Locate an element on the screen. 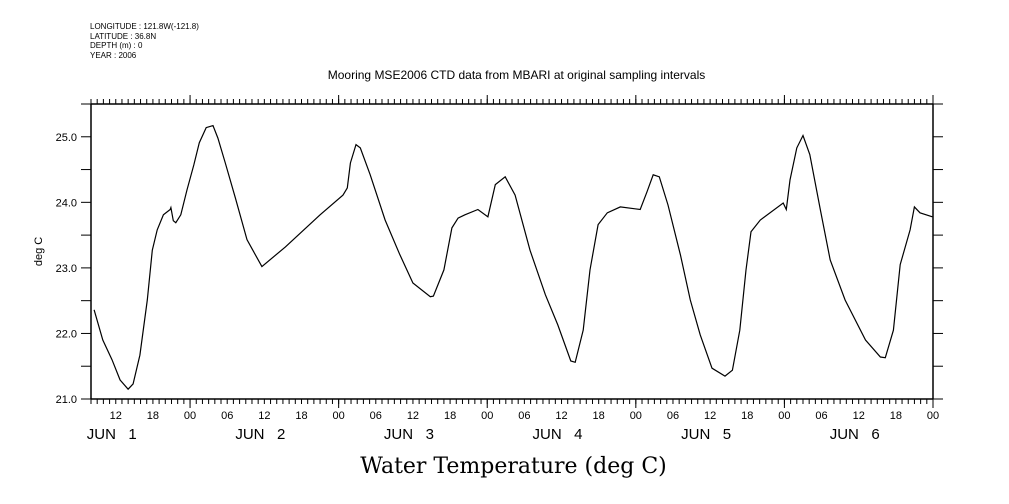  meta-year: YEAR : 2006 is located at coordinates (113, 55).